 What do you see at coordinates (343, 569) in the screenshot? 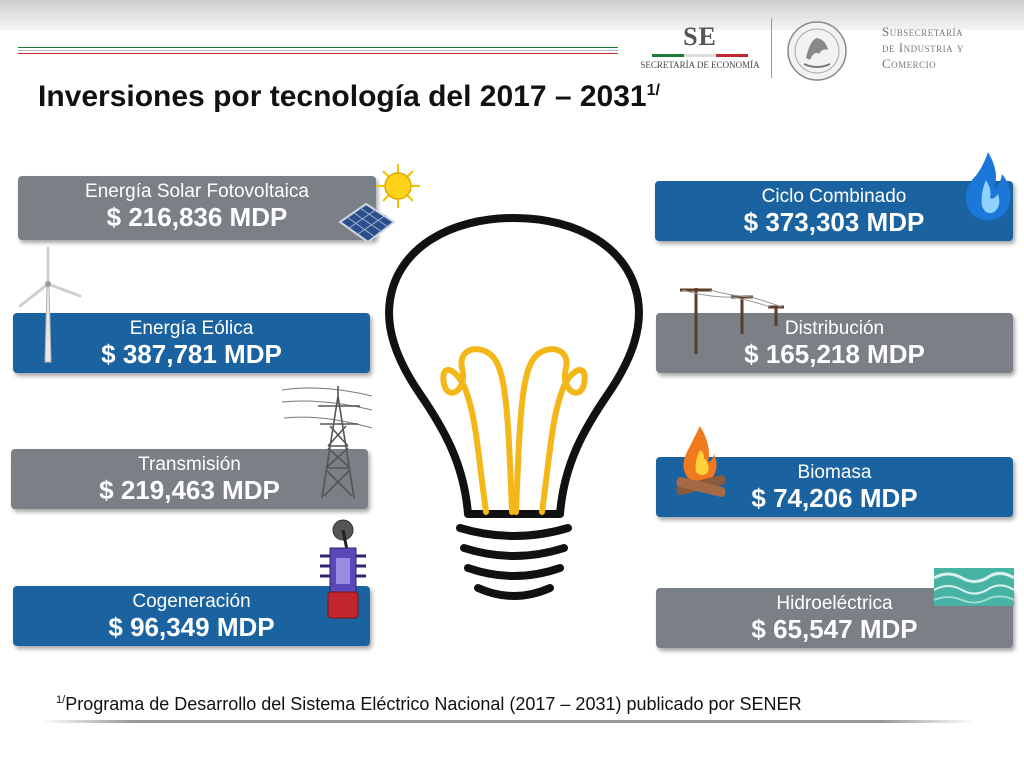
I see `cogeneration-engine-icon` at bounding box center [343, 569].